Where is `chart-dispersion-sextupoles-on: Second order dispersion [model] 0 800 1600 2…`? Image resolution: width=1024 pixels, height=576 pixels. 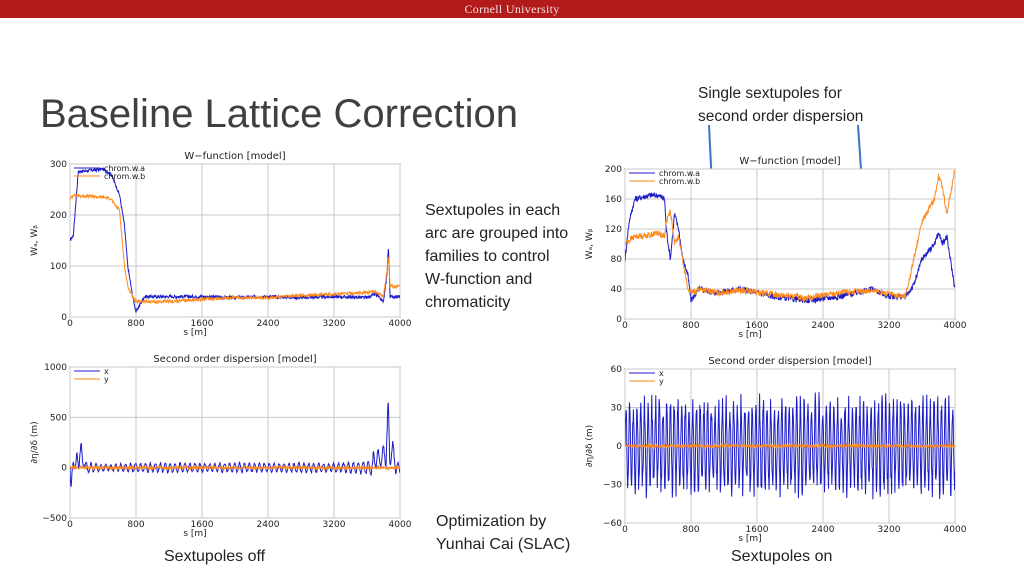
chart-dispersion-sextupoles-on: Second order dispersion [model] 0 800 1600 2… is located at coordinates (776, 450).